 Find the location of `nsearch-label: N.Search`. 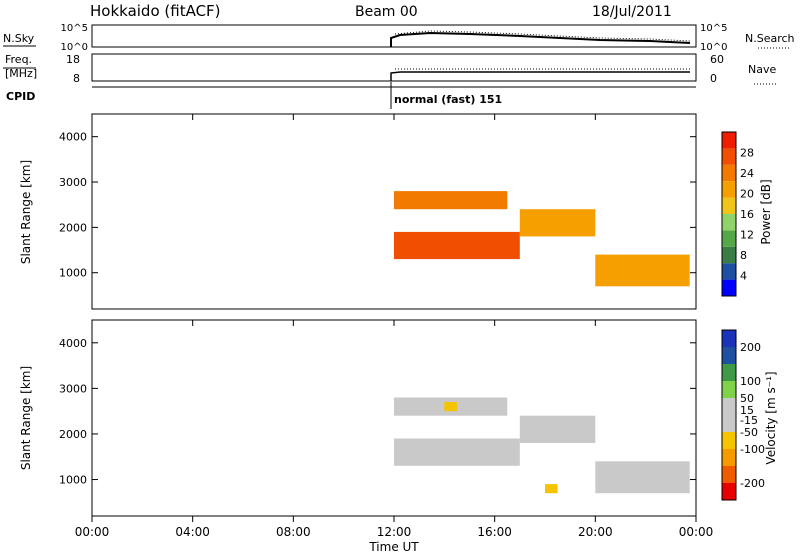

nsearch-label: N.Search is located at coordinates (770, 38).